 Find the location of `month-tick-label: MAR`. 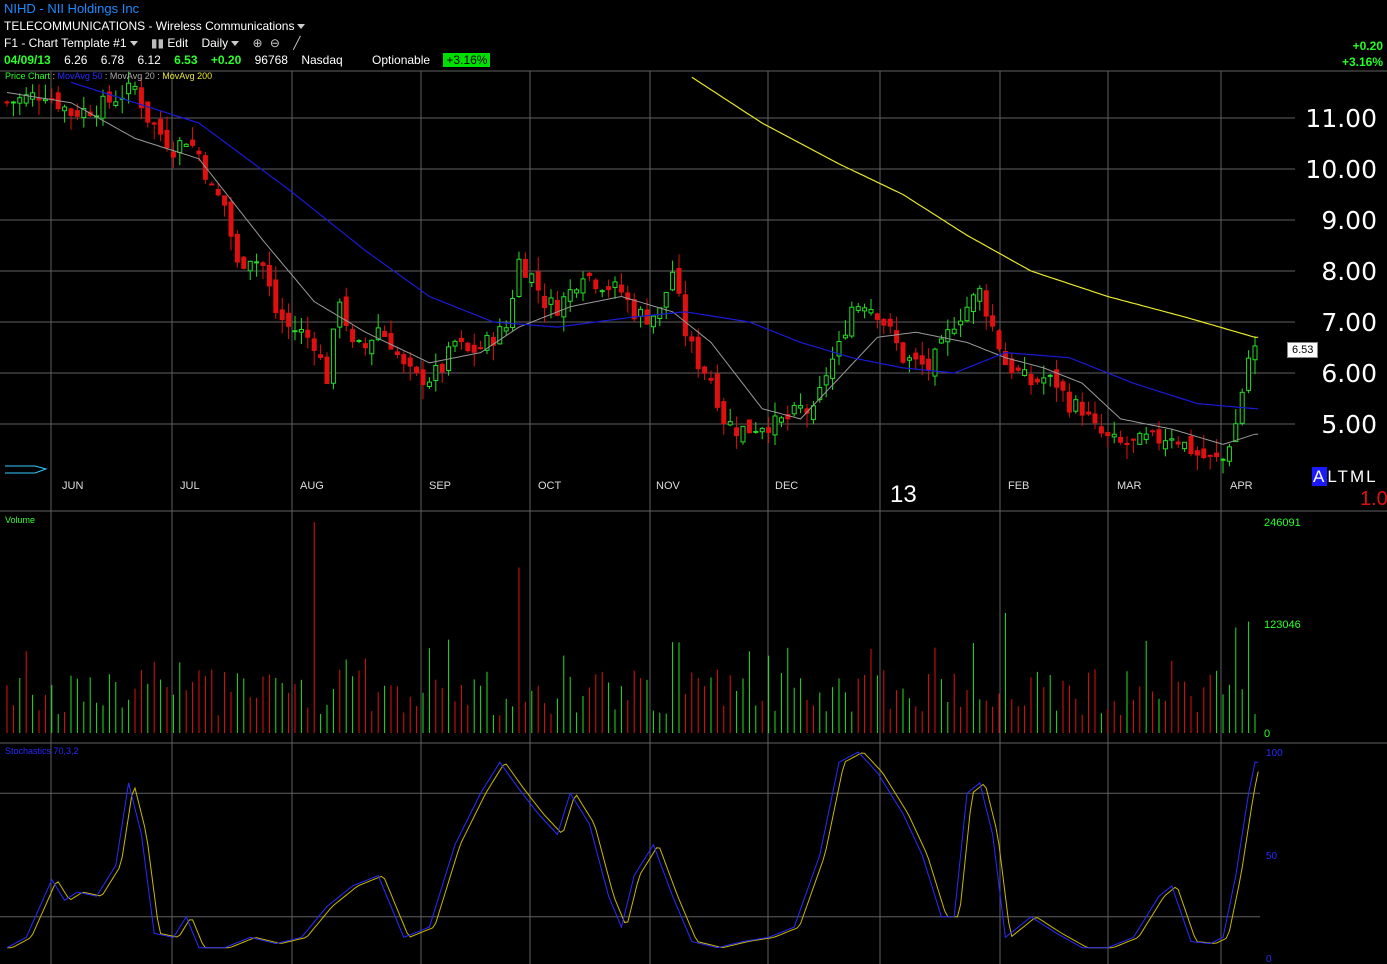

month-tick-label: MAR is located at coordinates (1129, 486).